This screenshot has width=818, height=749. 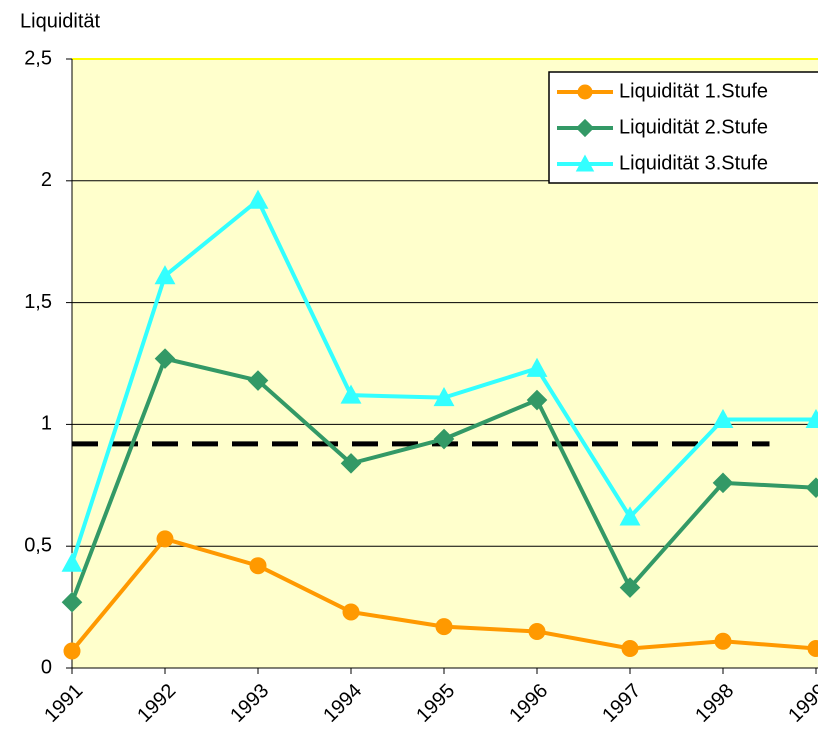 What do you see at coordinates (46, 424) in the screenshot?
I see `y-tick-label: 1` at bounding box center [46, 424].